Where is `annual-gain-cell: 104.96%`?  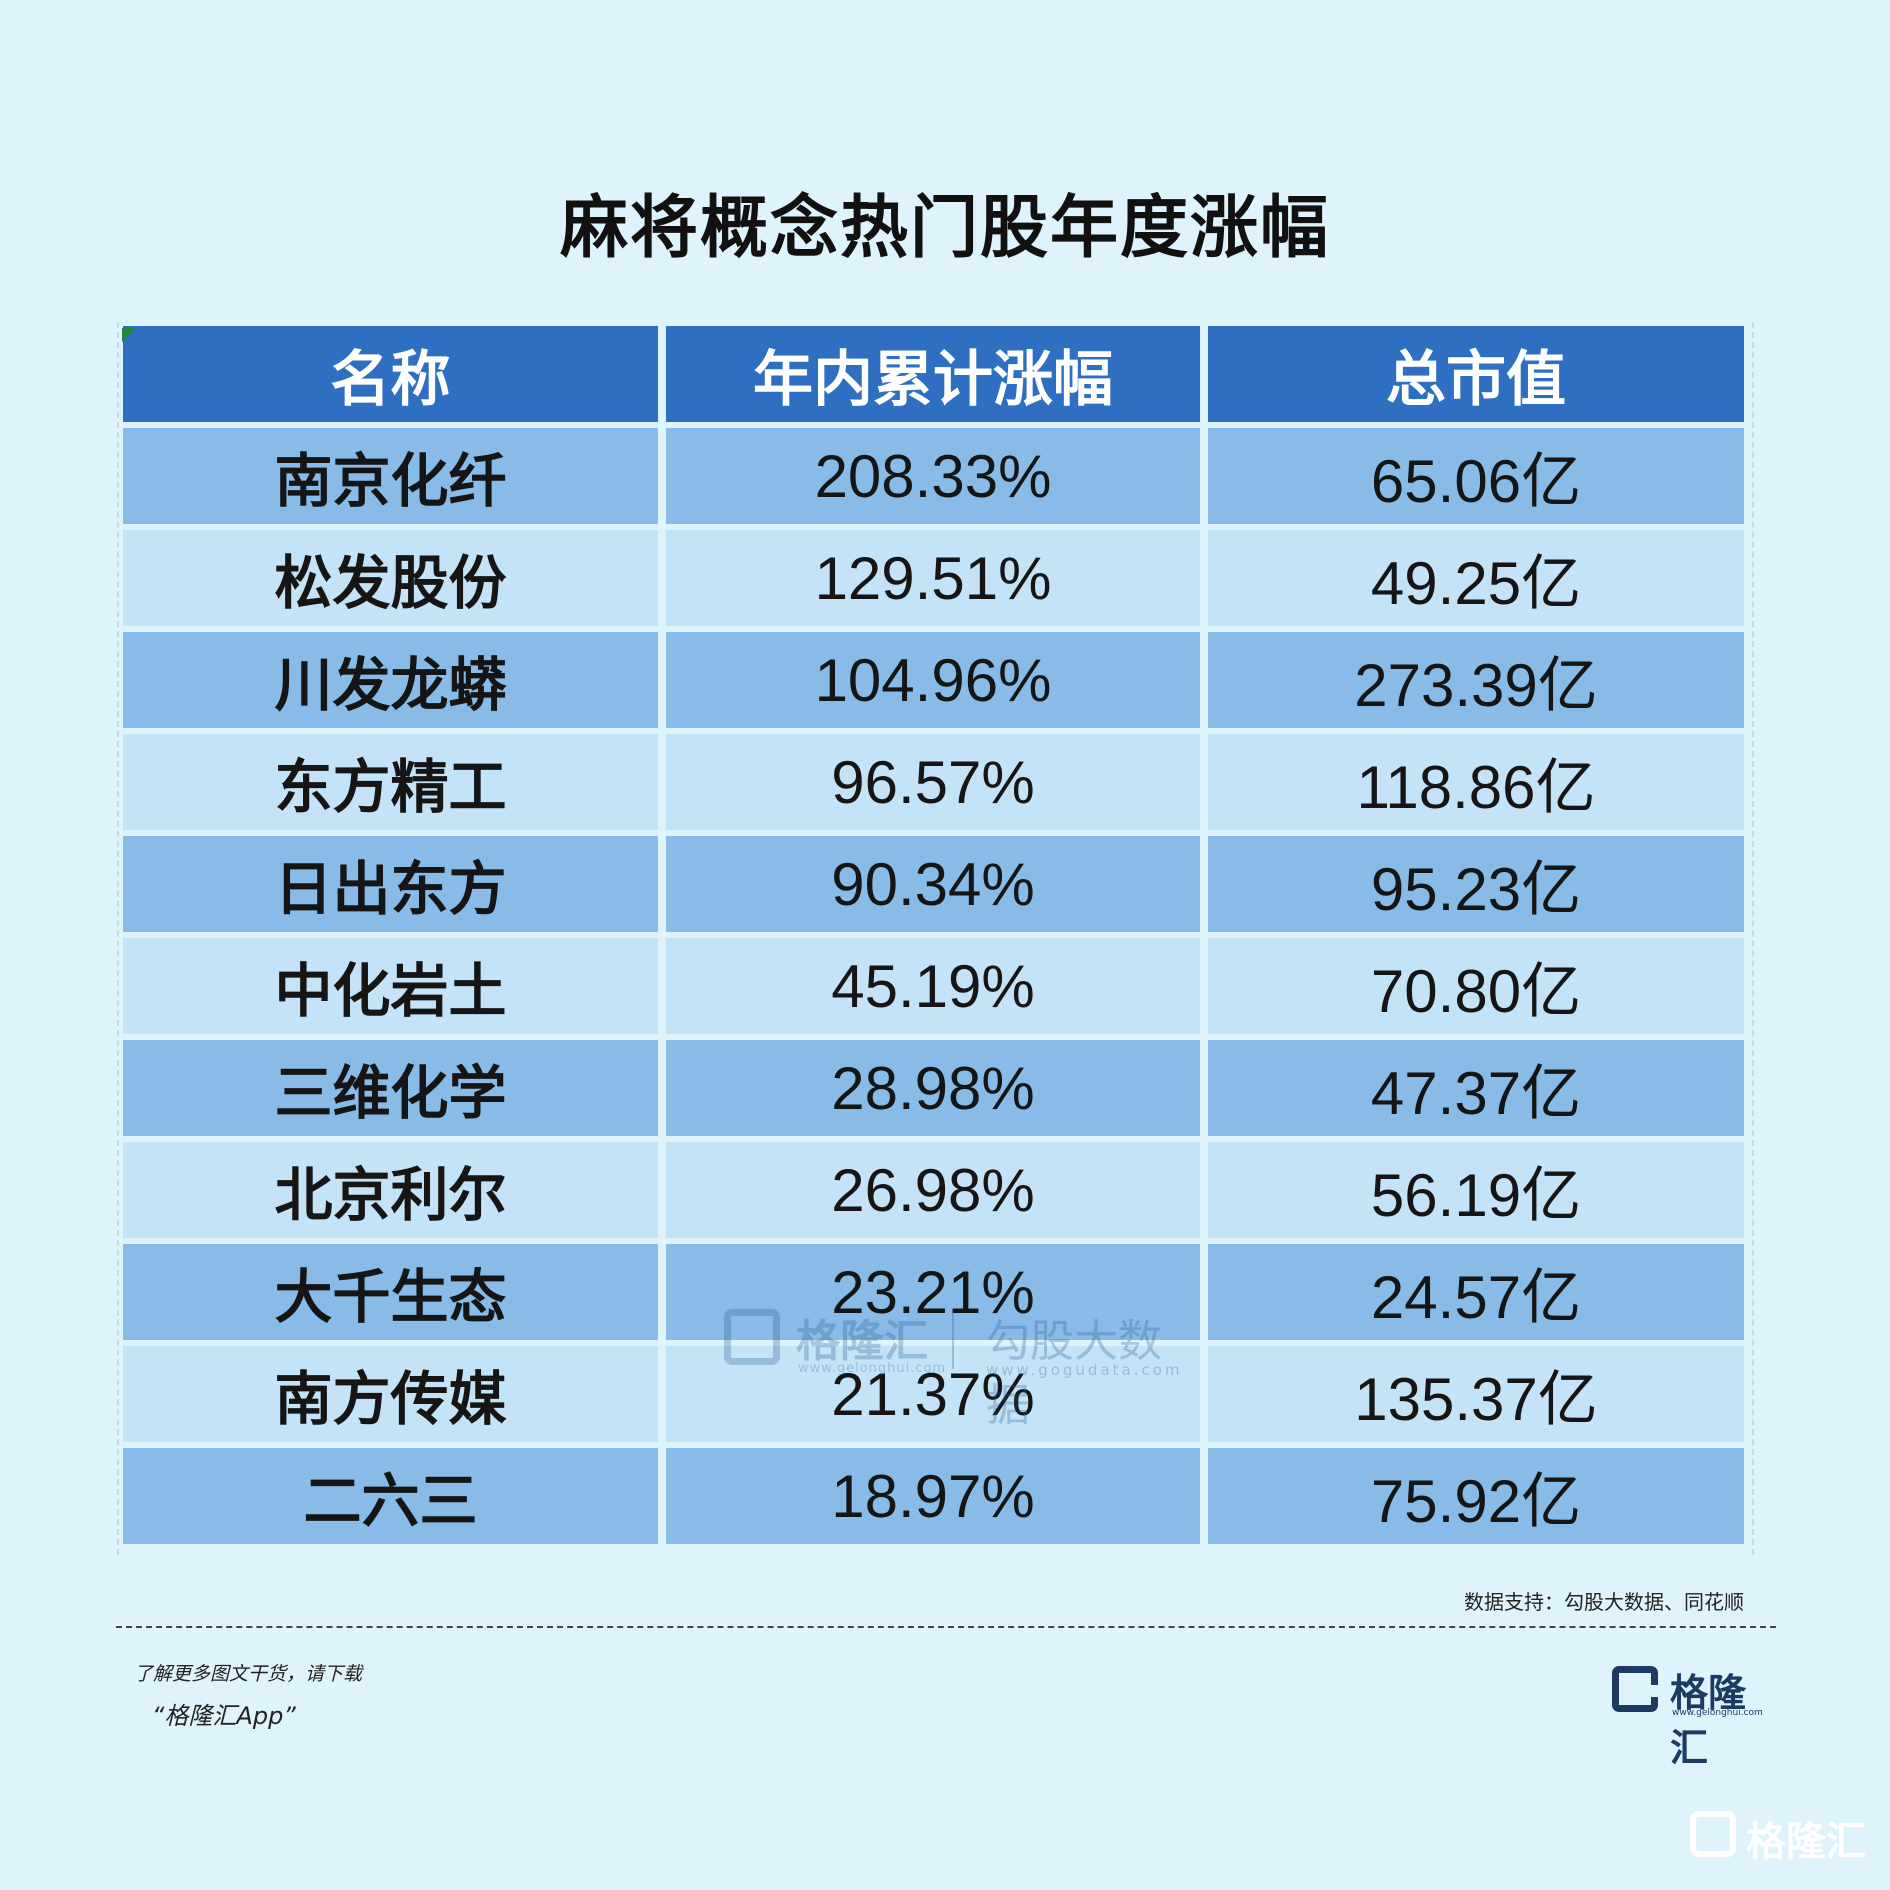 annual-gain-cell: 104.96% is located at coordinates (933, 680).